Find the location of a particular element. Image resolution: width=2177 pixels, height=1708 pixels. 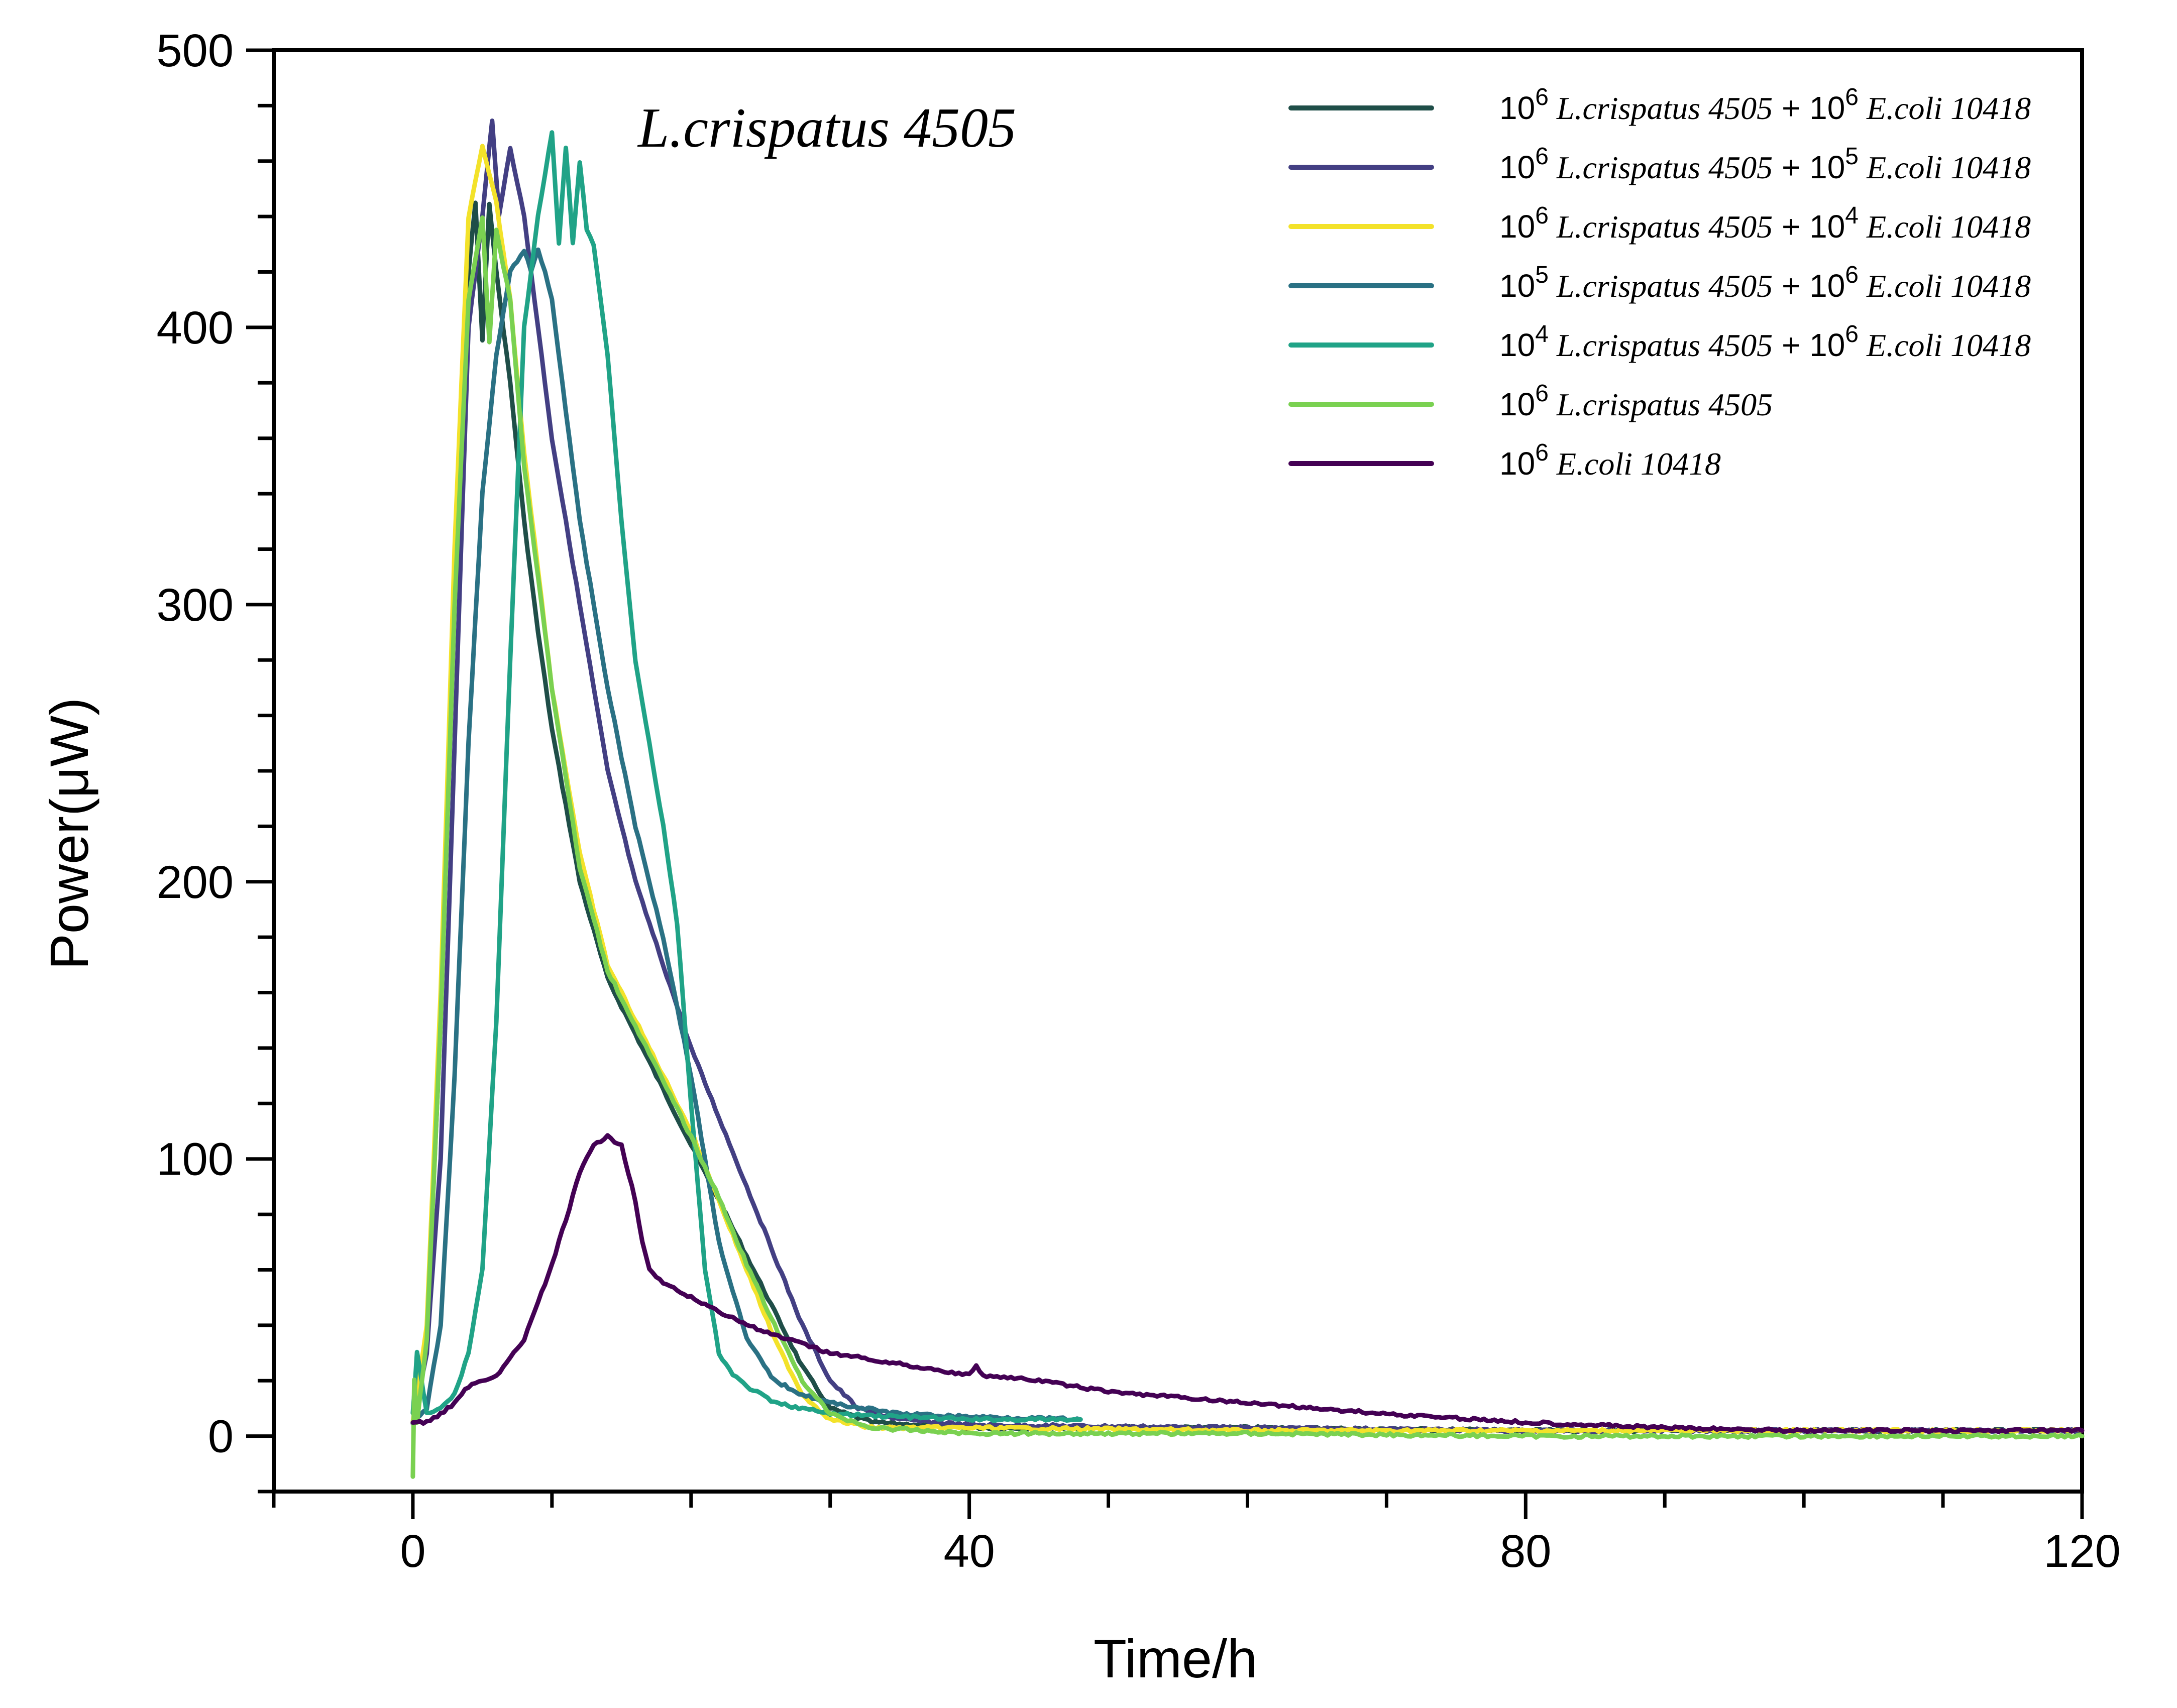

x-tick-label: 40 is located at coordinates (969, 1551).